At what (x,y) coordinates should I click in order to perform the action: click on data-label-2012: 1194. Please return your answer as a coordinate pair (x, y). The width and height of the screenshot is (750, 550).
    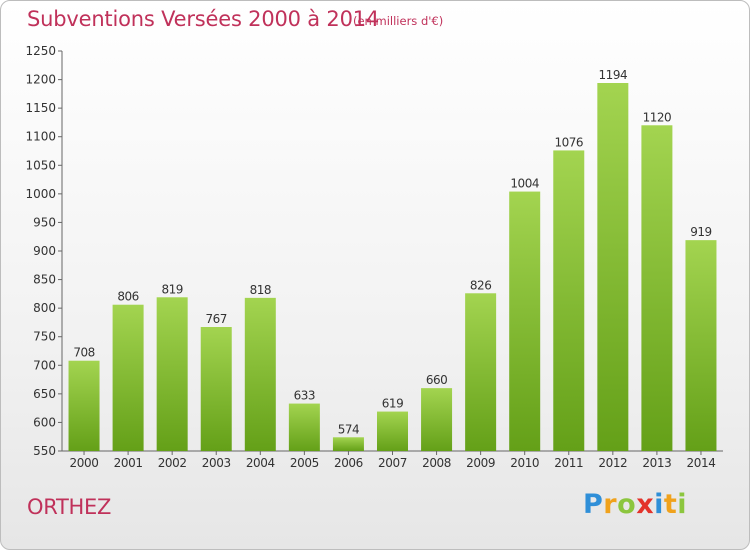
    Looking at the image, I should click on (613, 75).